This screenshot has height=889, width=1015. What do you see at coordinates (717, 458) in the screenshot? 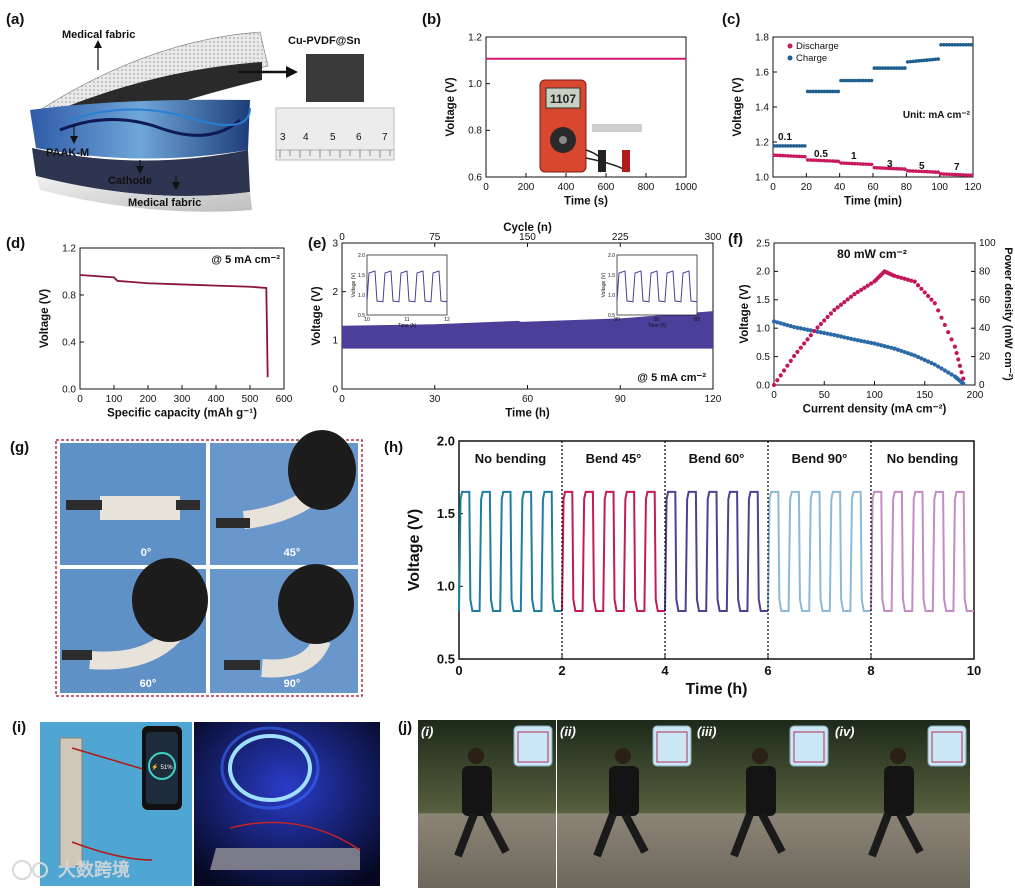
I see `segment-label: Bend 60°` at bounding box center [717, 458].